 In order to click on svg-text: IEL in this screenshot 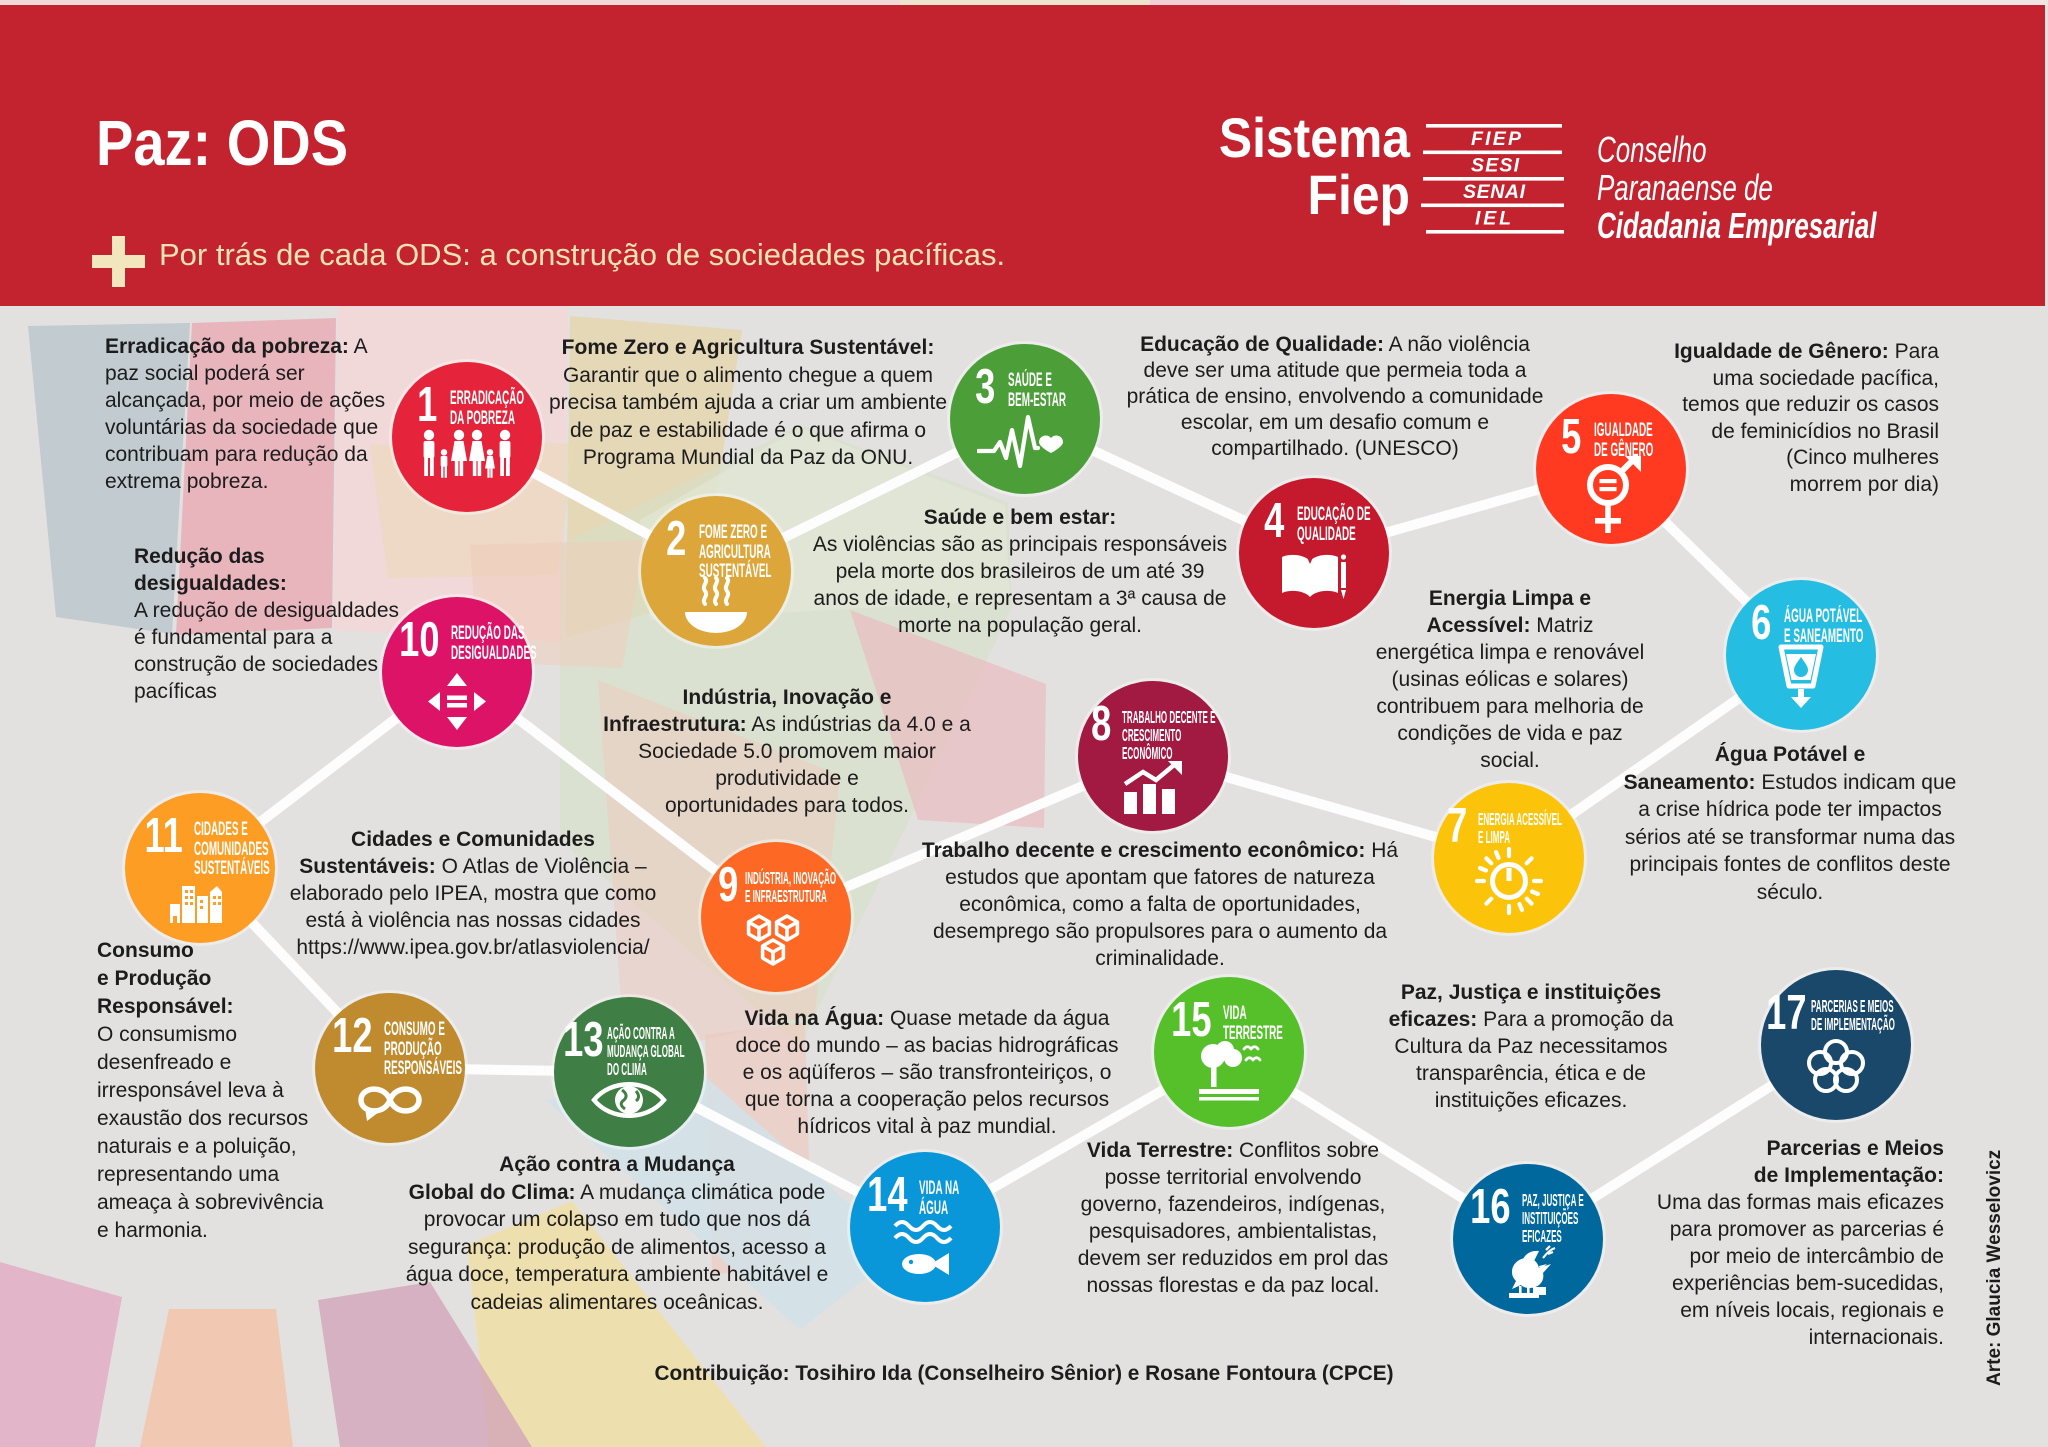, I will do `click(1493, 219)`.